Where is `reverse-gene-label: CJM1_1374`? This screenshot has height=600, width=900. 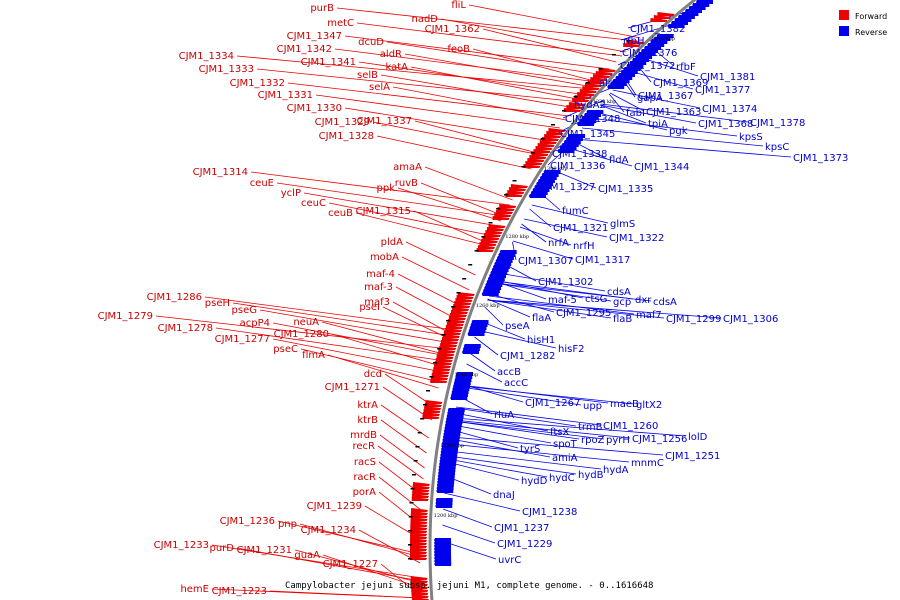 reverse-gene-label: CJM1_1374 is located at coordinates (729, 109).